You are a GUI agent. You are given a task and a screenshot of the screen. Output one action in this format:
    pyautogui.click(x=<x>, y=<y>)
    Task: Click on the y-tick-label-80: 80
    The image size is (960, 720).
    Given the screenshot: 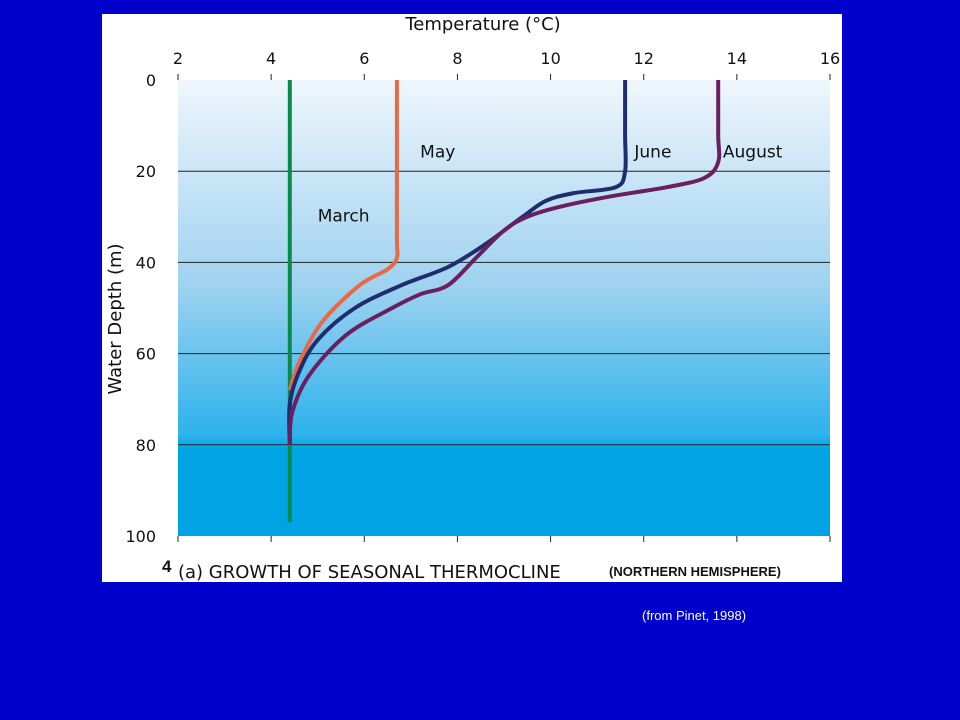 What is the action you would take?
    pyautogui.click(x=146, y=445)
    